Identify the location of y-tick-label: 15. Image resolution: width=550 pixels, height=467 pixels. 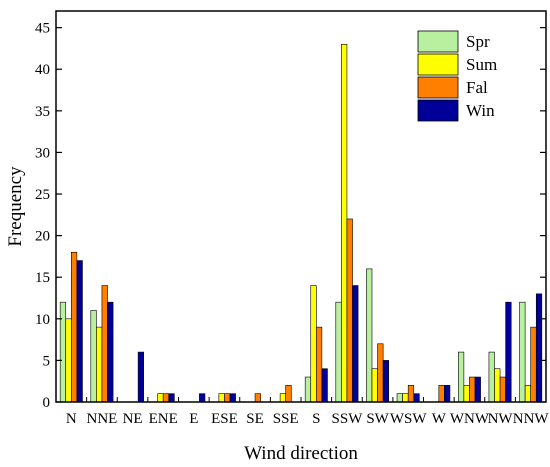
(42, 278).